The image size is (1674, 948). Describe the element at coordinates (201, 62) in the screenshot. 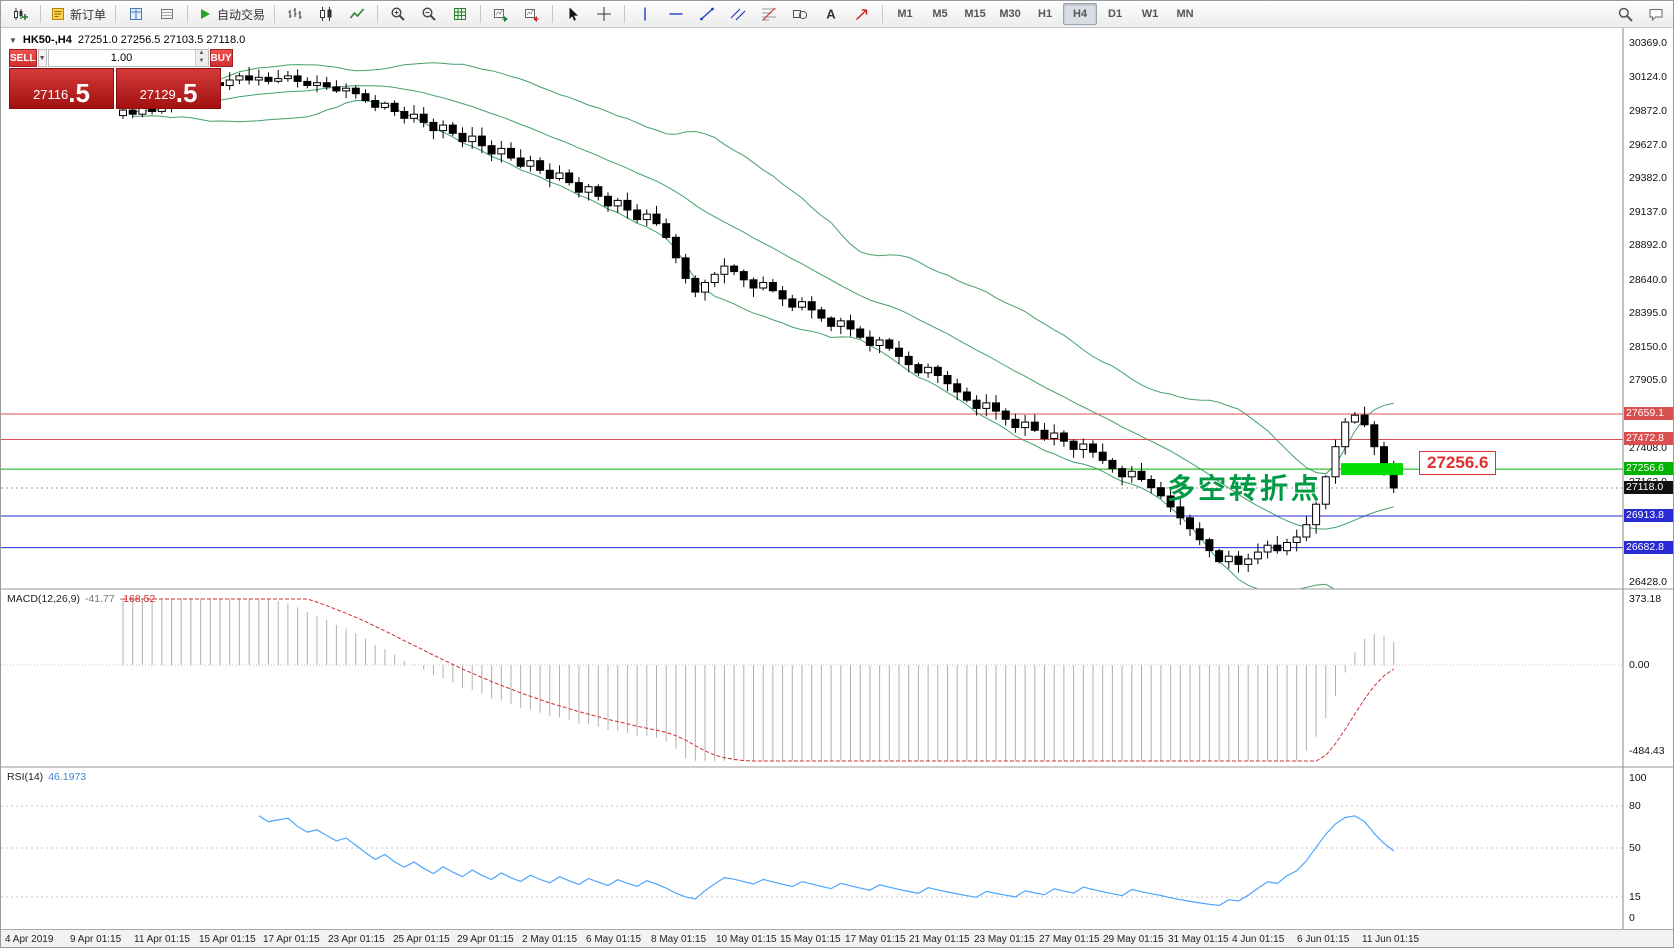

I see `volume-down-button: ▼` at that location.